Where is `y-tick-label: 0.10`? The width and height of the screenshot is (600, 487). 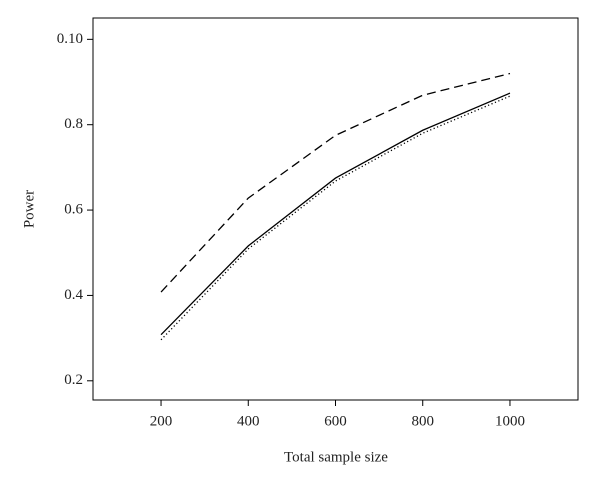 y-tick-label: 0.10 is located at coordinates (70, 39).